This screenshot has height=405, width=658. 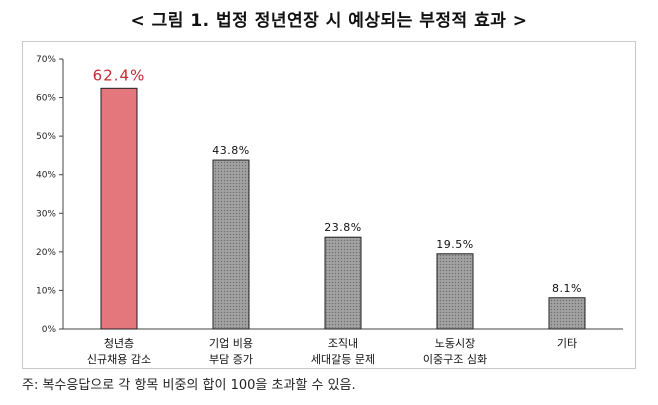 I want to click on x-tick-label: 노동시장, so click(x=455, y=343).